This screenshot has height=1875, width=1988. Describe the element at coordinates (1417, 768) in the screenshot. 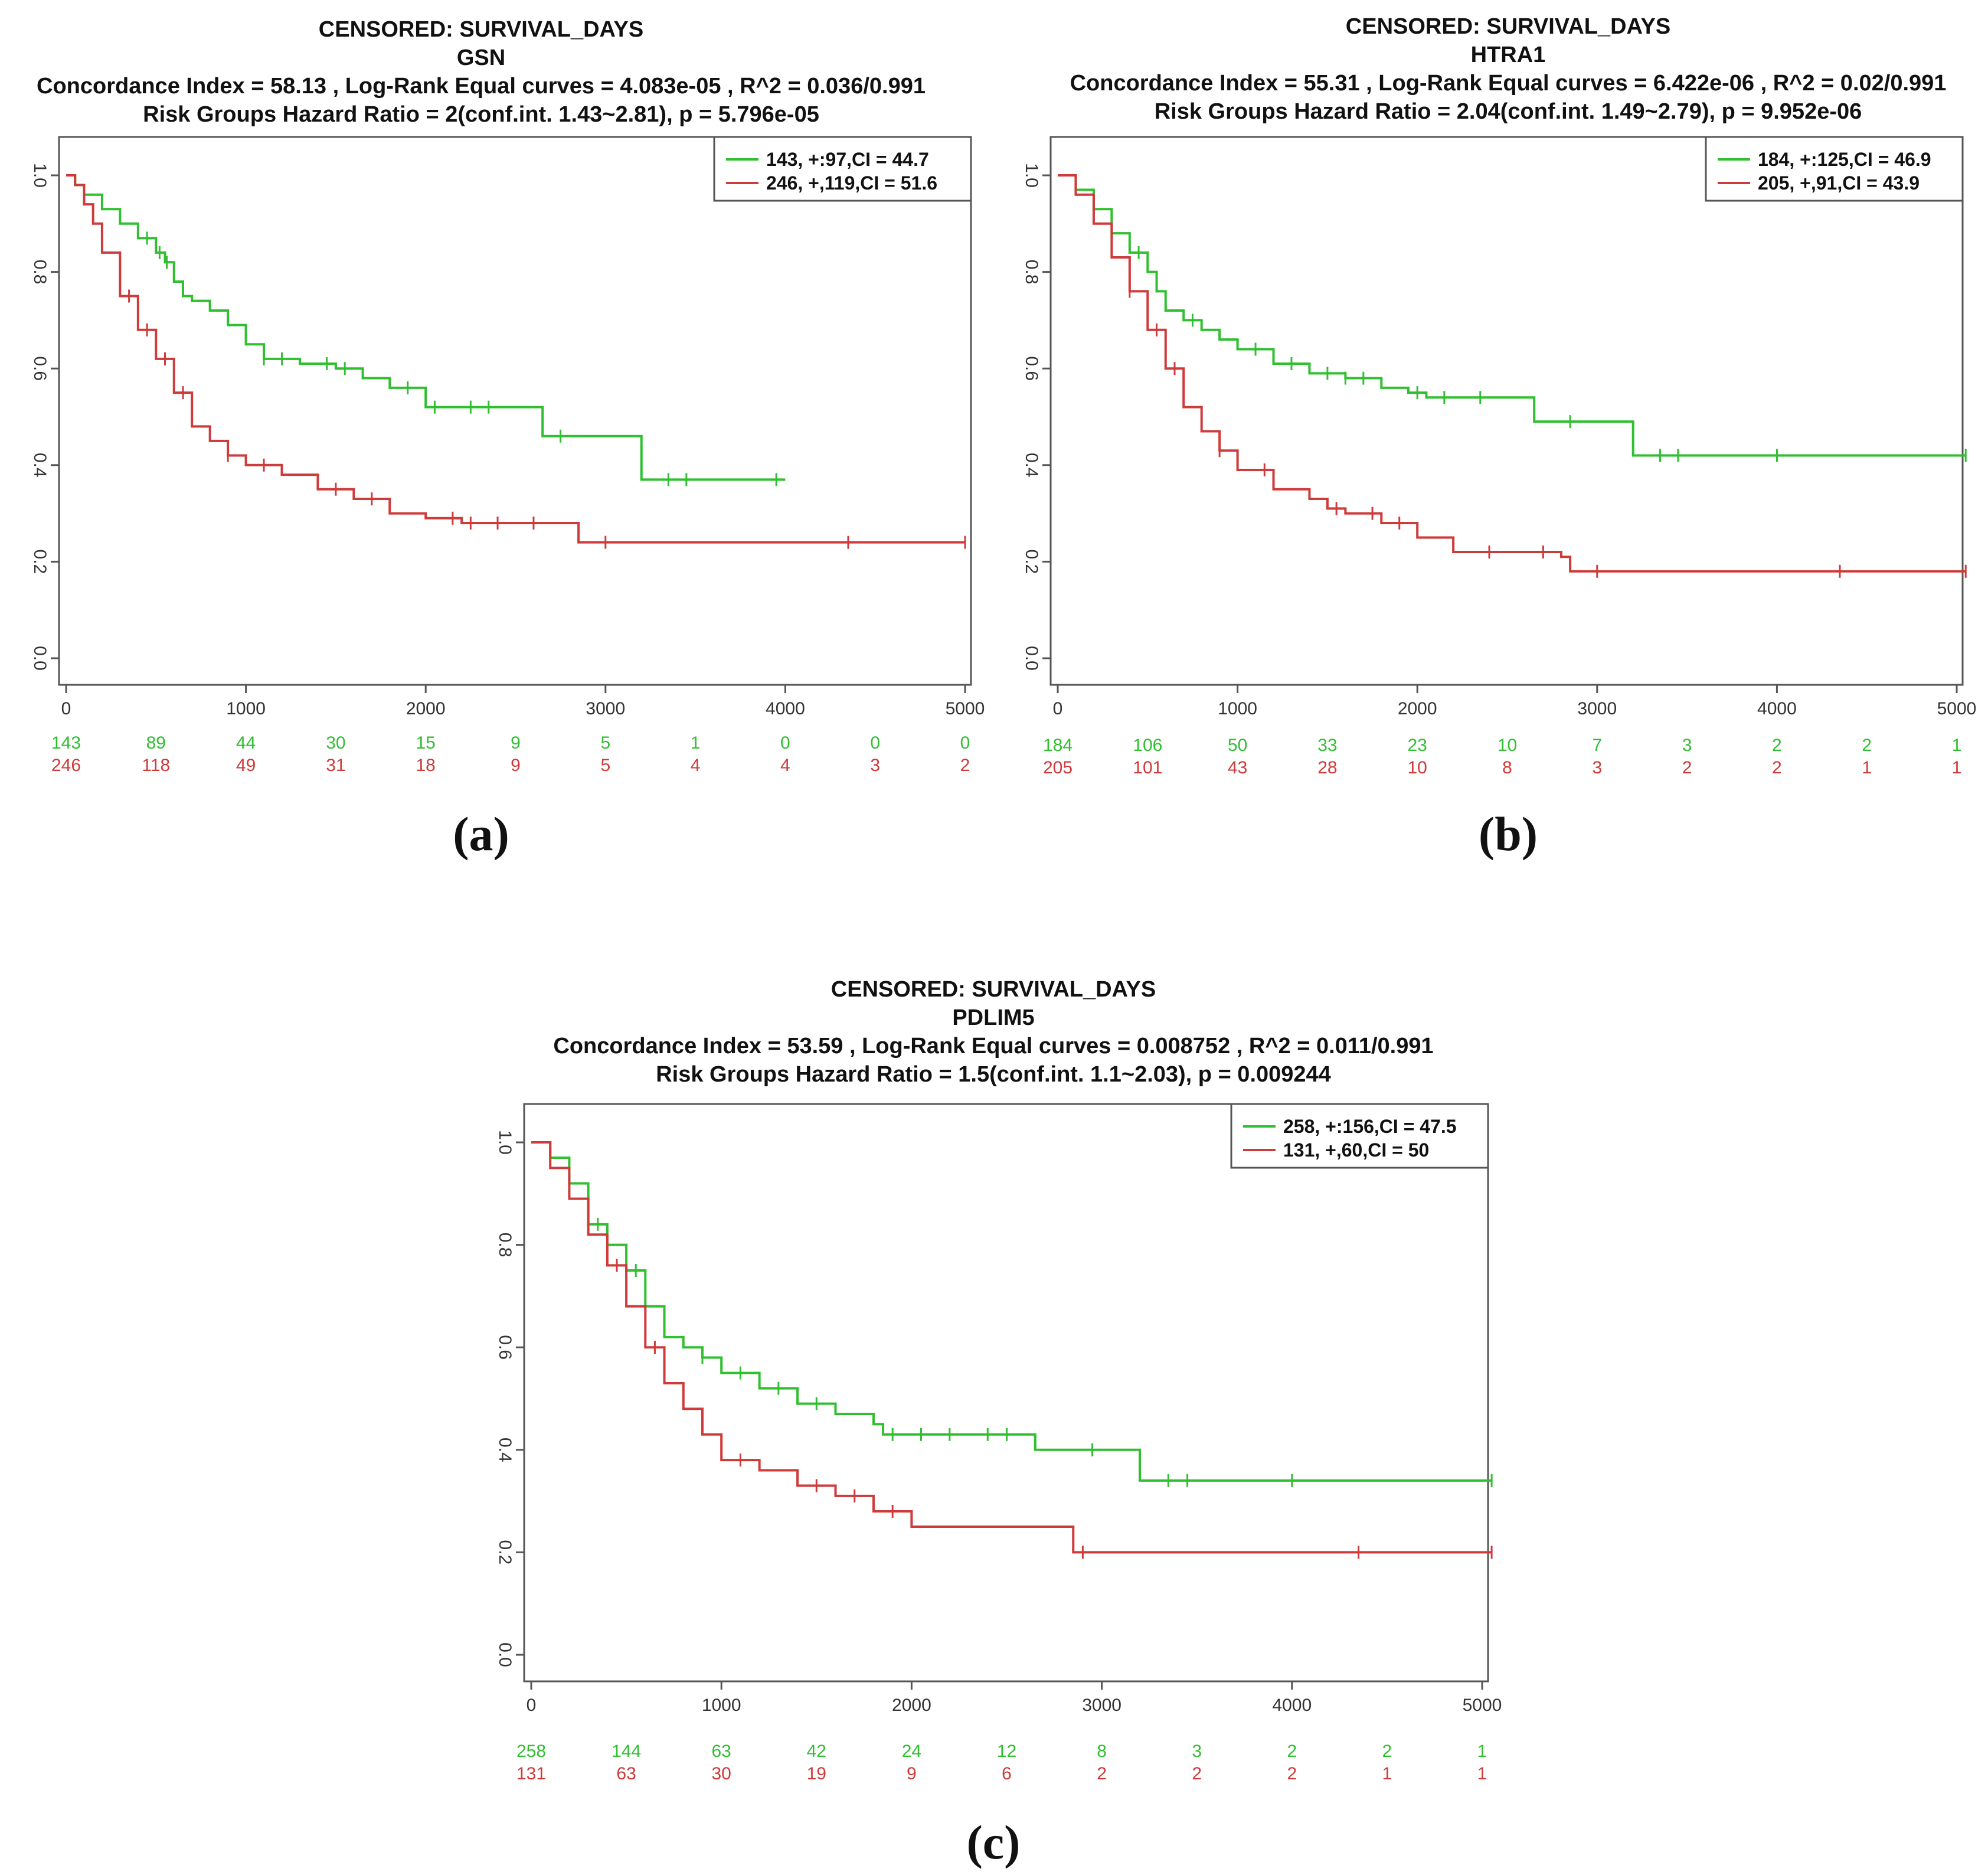

I see `risk-count-red: 10` at that location.